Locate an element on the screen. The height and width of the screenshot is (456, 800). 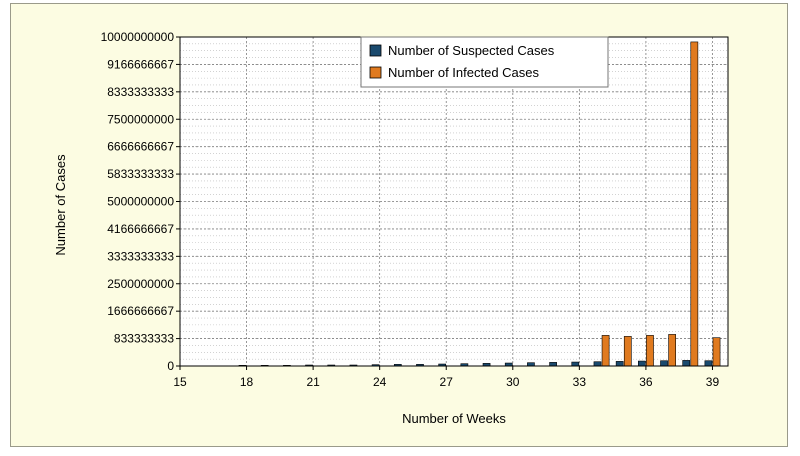
legend-swatch-infected is located at coordinates (375, 72).